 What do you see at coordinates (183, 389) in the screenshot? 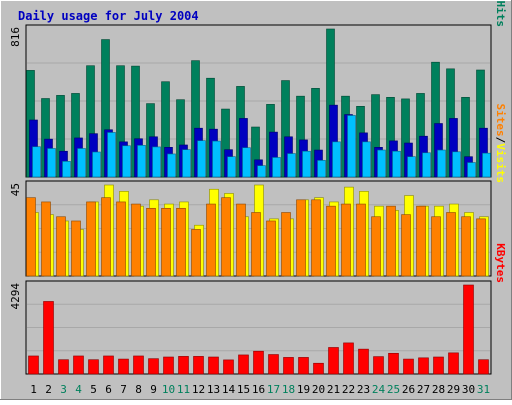
I see `day-label-11: 11` at bounding box center [183, 389].